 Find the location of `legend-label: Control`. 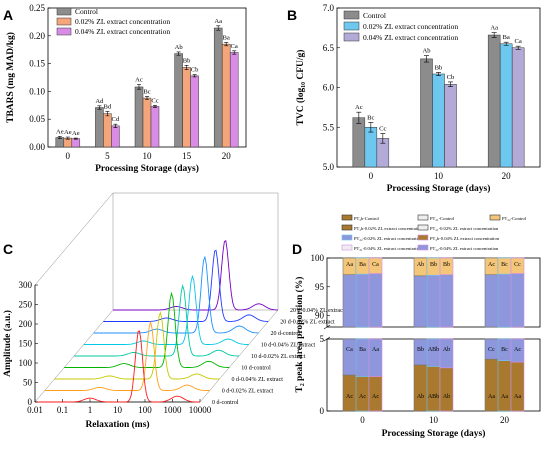

legend-label: Control is located at coordinates (374, 15).